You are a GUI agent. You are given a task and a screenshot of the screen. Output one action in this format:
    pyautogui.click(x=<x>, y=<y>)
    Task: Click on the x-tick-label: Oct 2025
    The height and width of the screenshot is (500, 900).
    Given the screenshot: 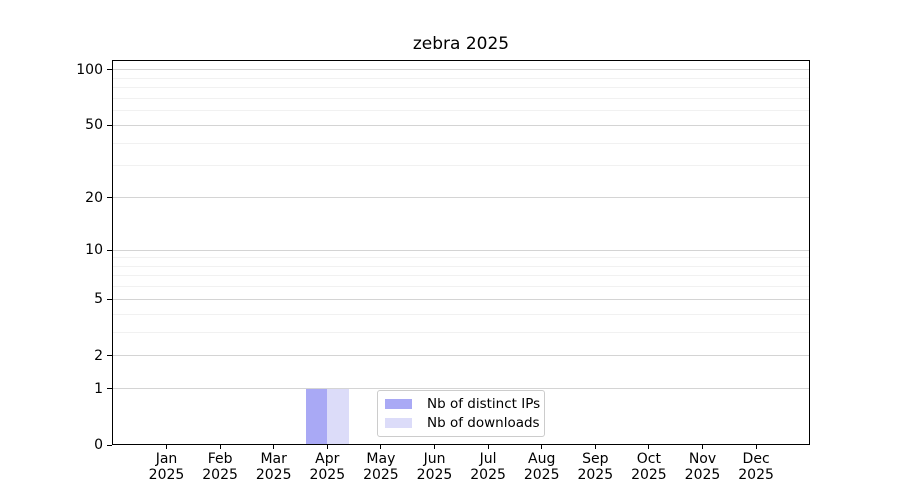 What is the action you would take?
    pyautogui.click(x=649, y=467)
    